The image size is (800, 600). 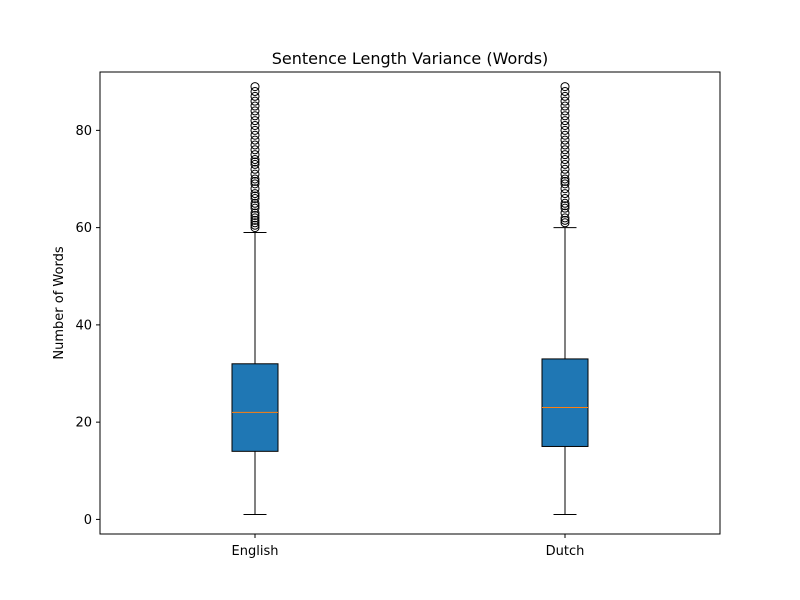 I want to click on box-dutch, so click(x=565, y=402).